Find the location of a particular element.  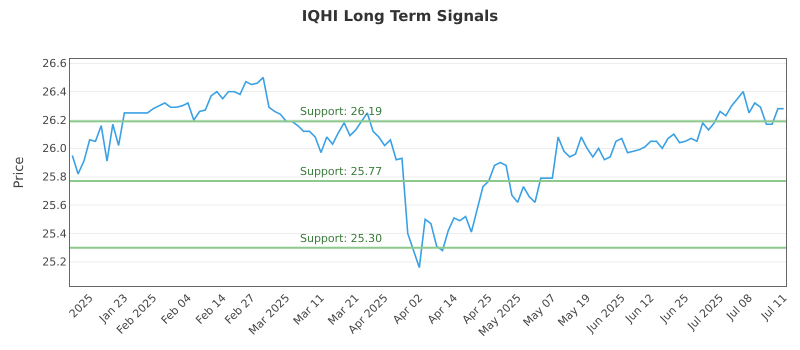

y-axis-title: Price is located at coordinates (20, 172).